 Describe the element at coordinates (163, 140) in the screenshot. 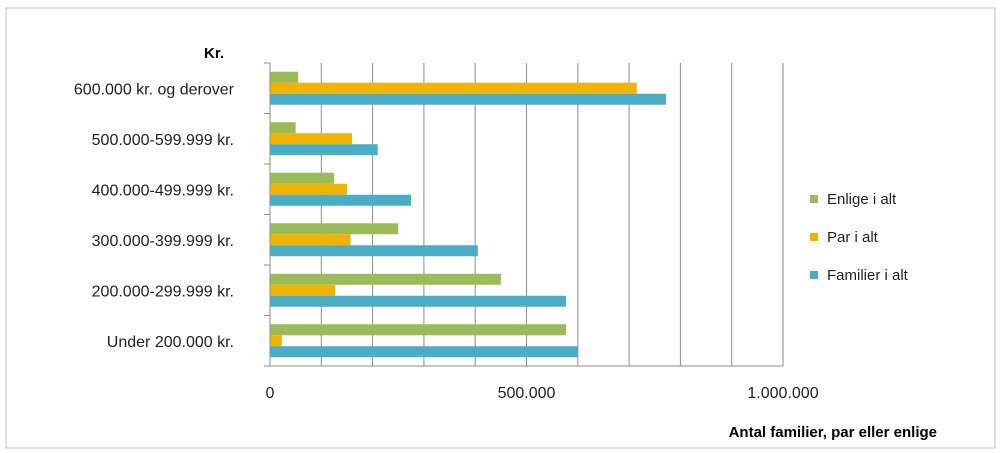

I see `category-label: 500.000-599.999 kr.` at that location.